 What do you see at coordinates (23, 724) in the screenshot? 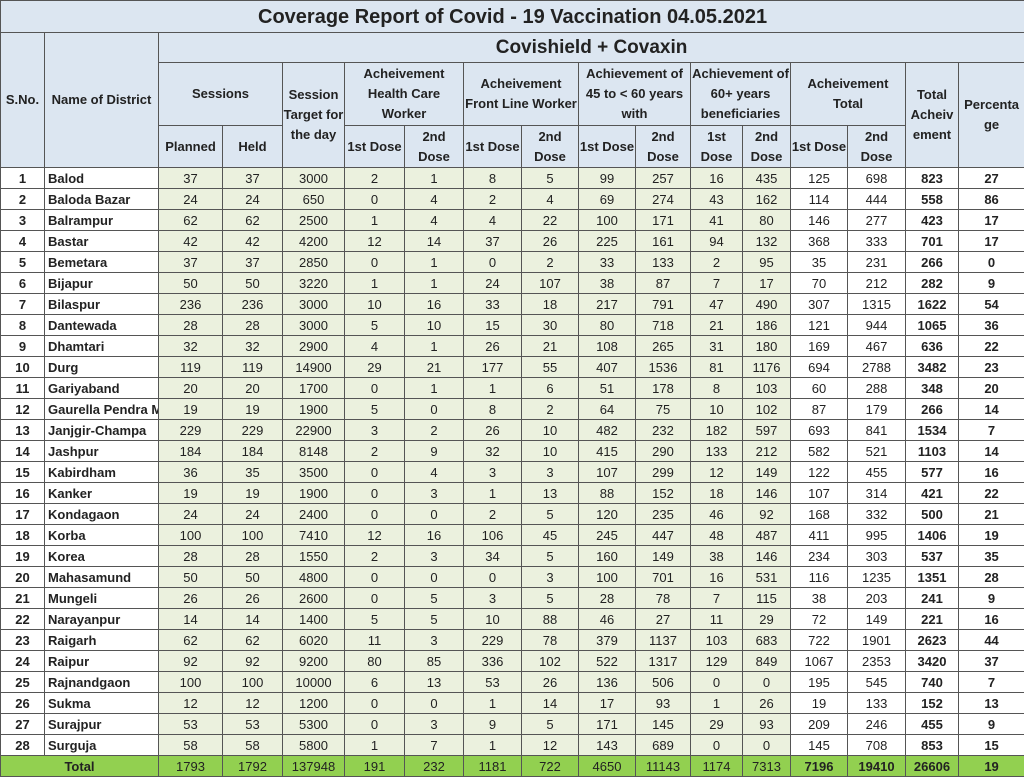
I see `cell-sno: 27` at bounding box center [23, 724].